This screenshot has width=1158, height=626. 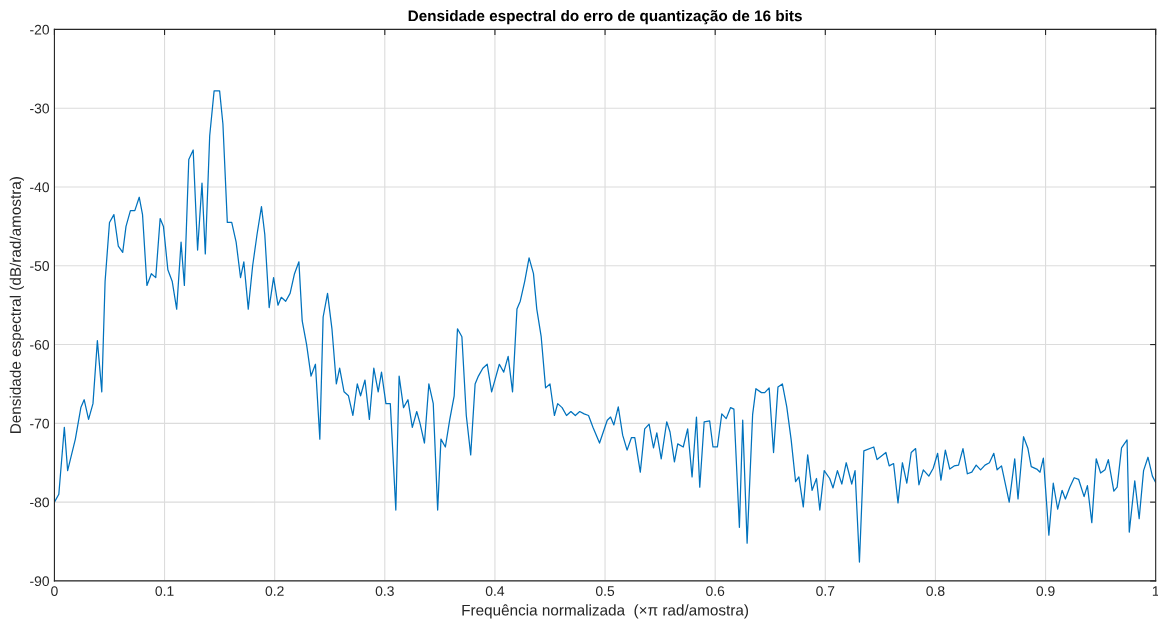 What do you see at coordinates (54, 591) in the screenshot?
I see `x-tick-label: 0` at bounding box center [54, 591].